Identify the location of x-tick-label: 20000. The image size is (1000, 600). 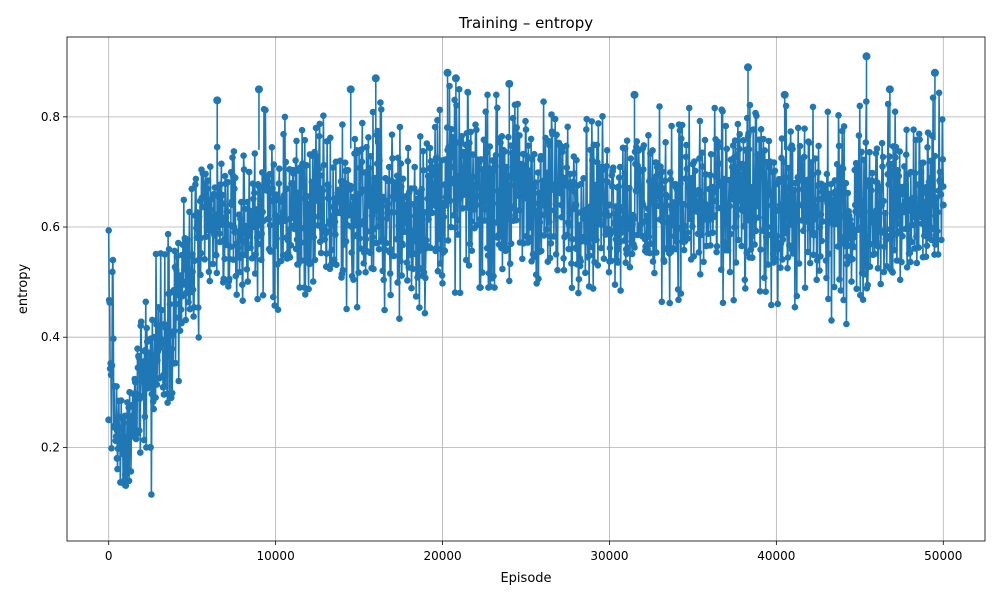
(442, 556).